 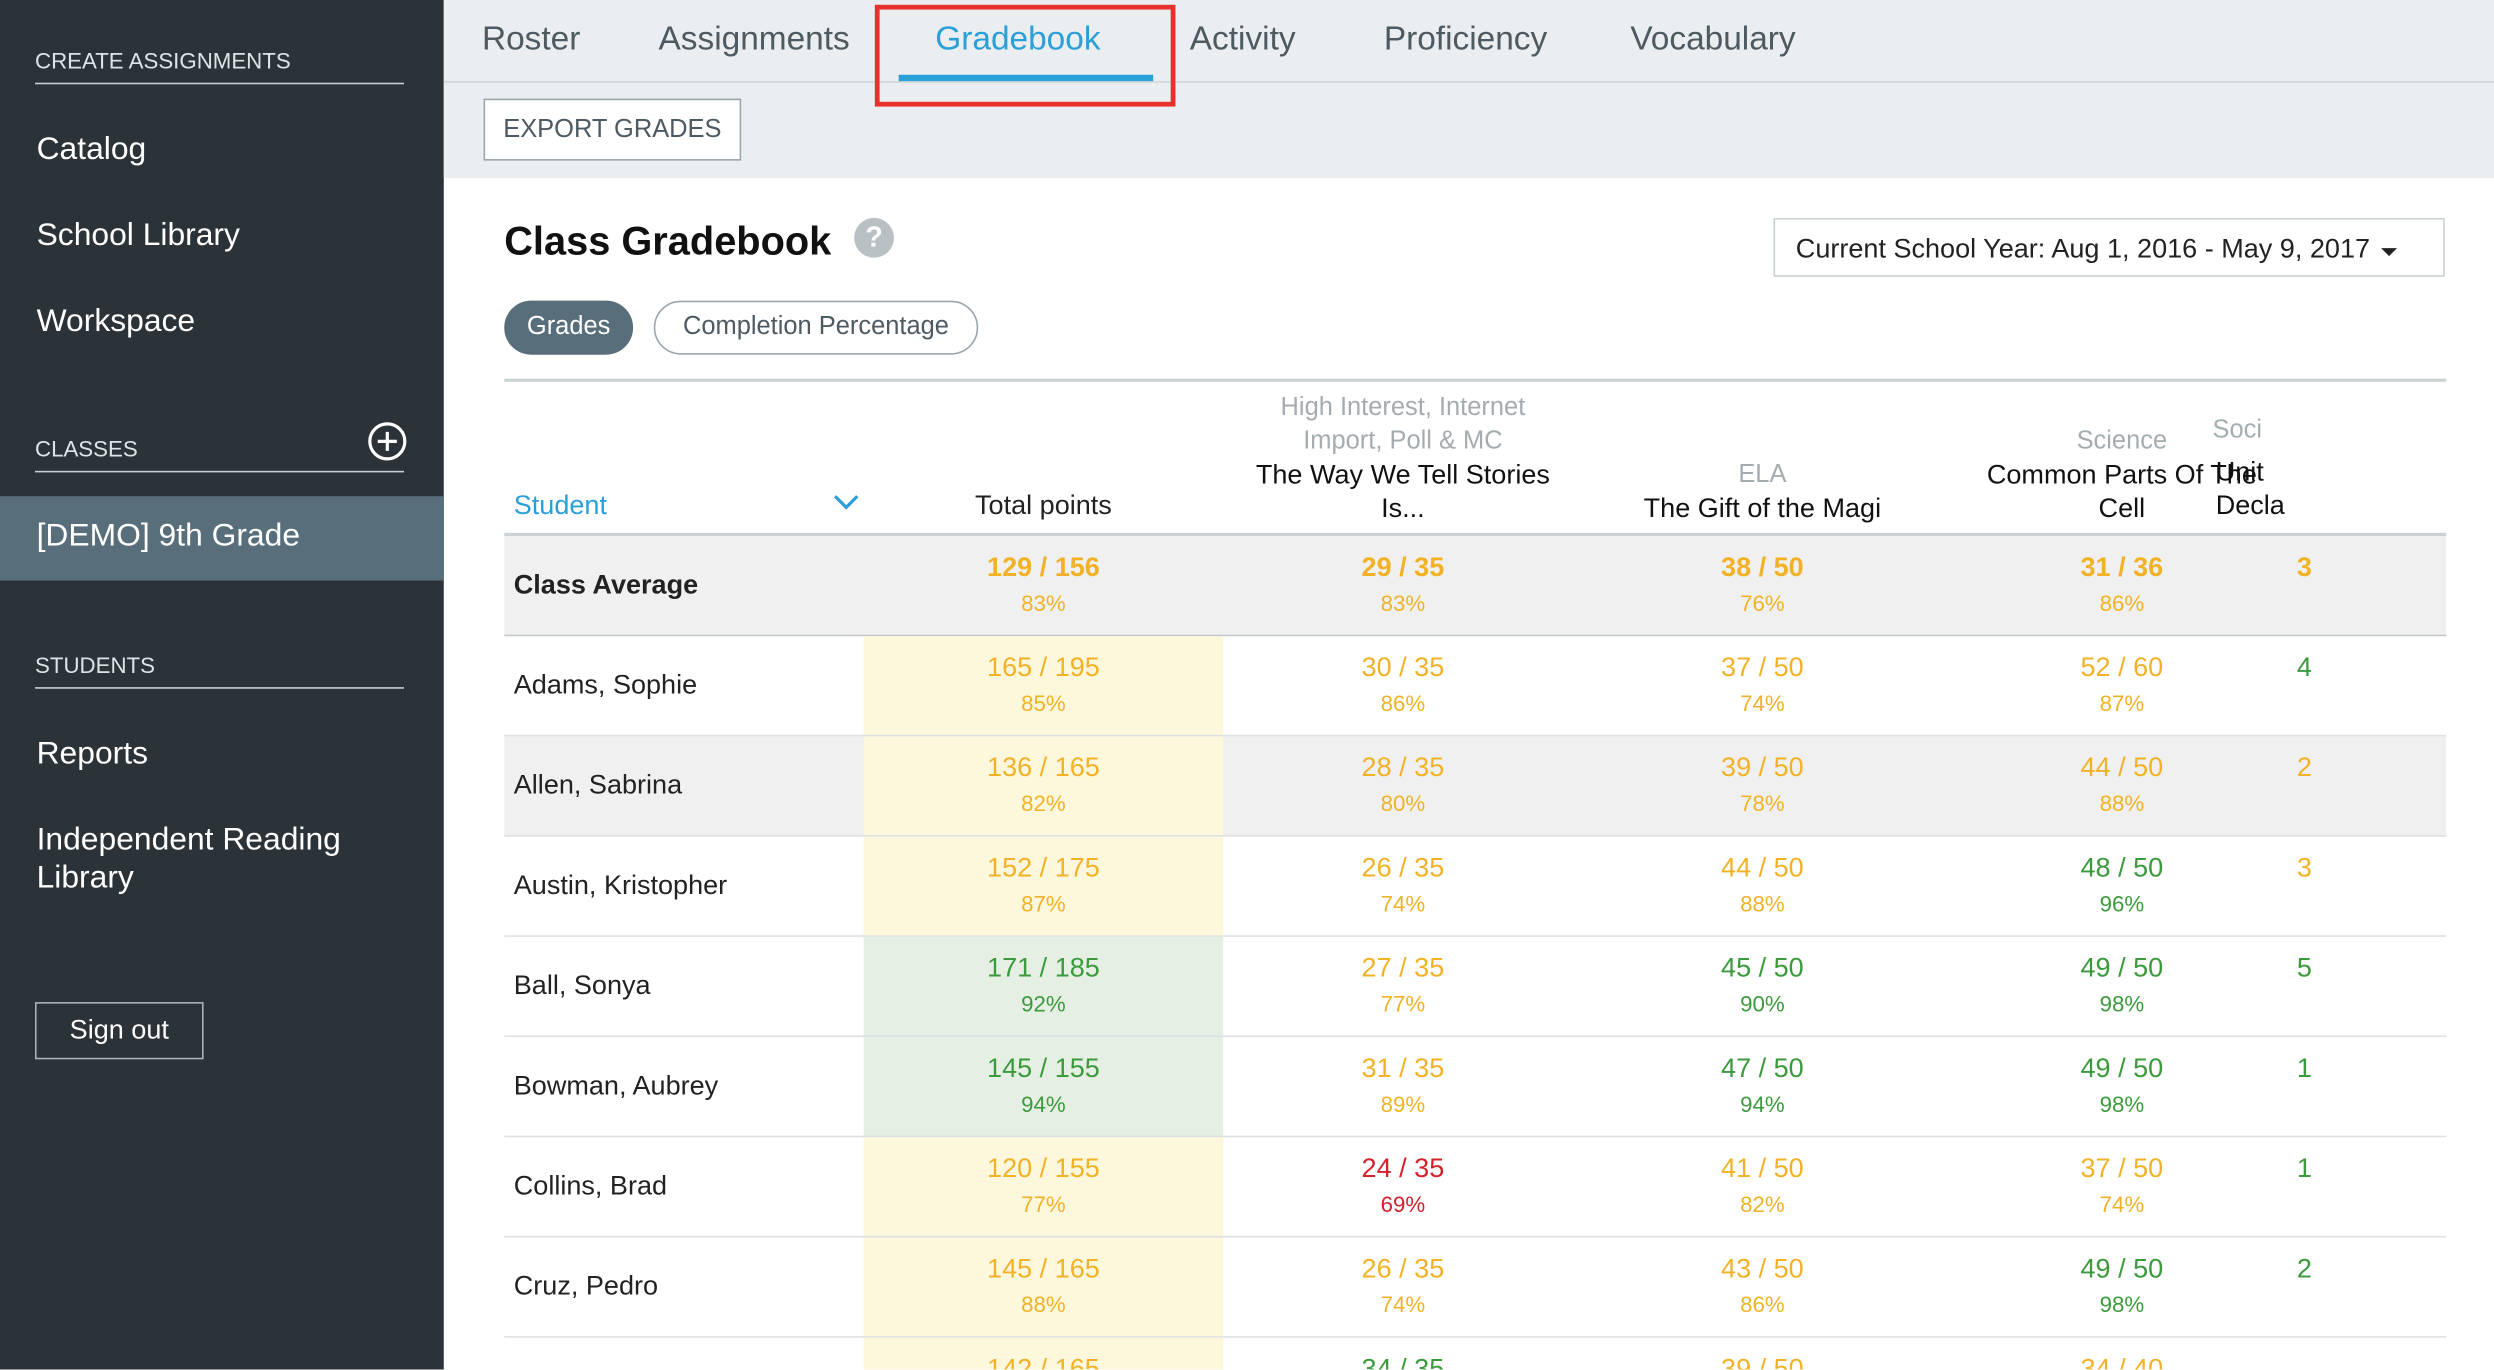 I want to click on grade-cell: 5, so click(x=2321, y=987).